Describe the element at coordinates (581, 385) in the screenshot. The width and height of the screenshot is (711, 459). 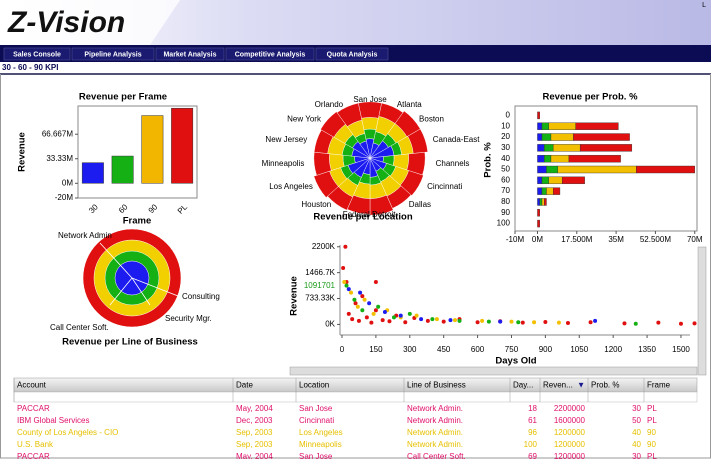
I see `sort-marker: ▼` at that location.